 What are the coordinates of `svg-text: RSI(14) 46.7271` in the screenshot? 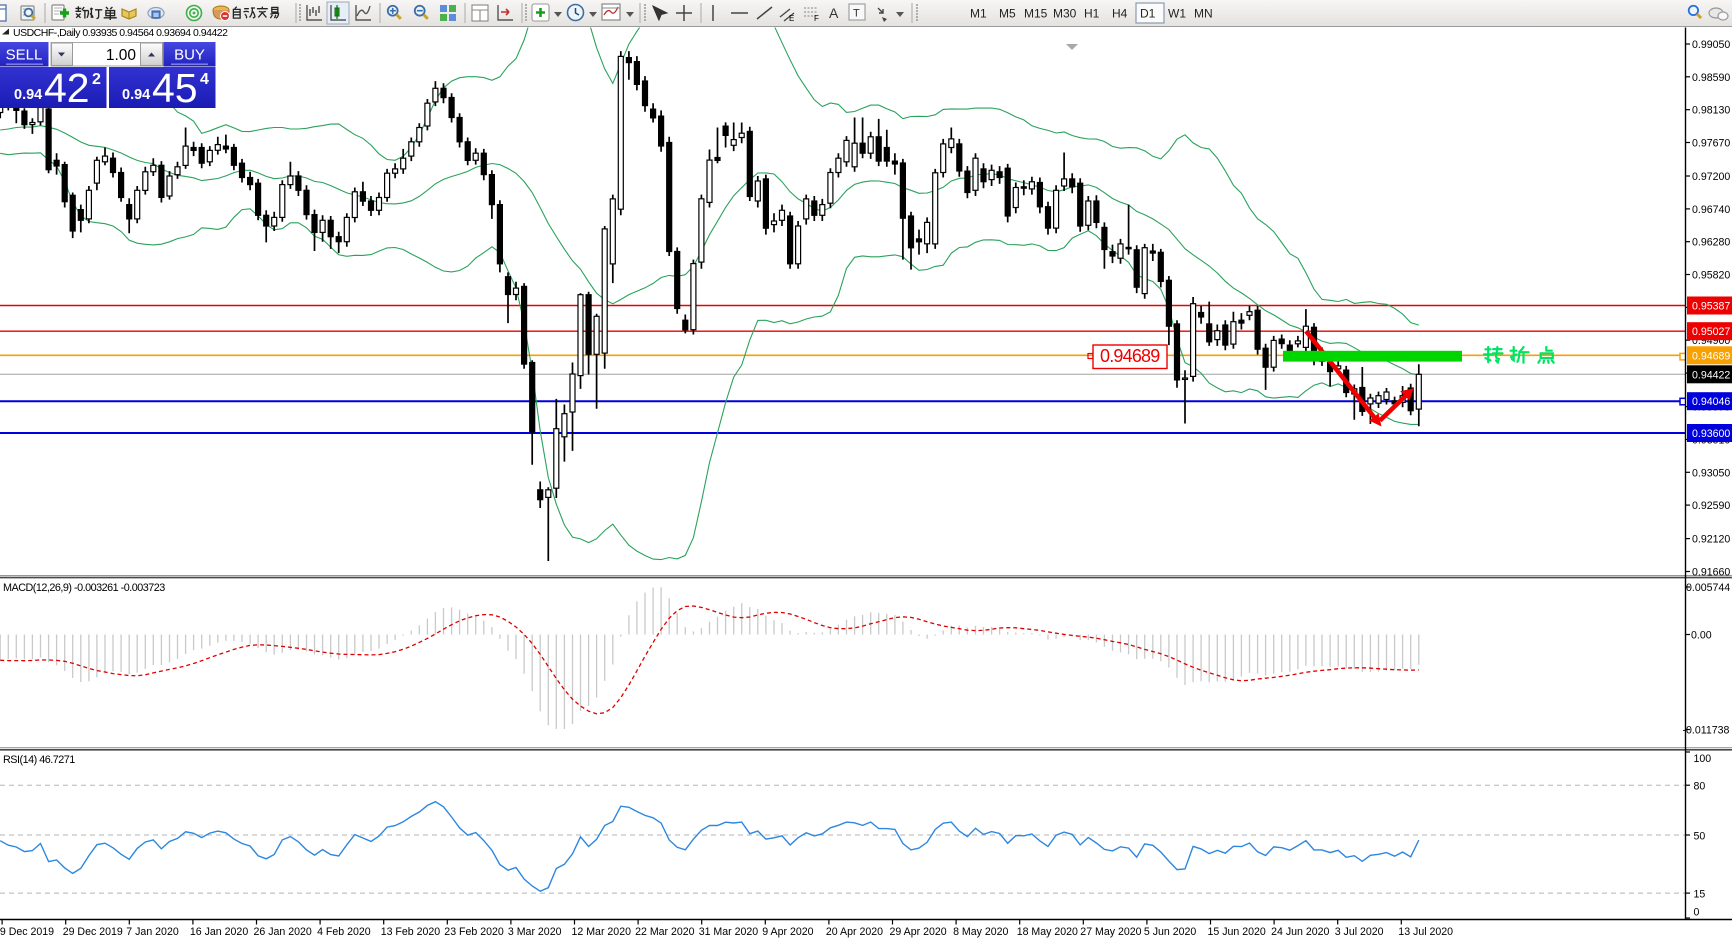 It's located at (39, 760).